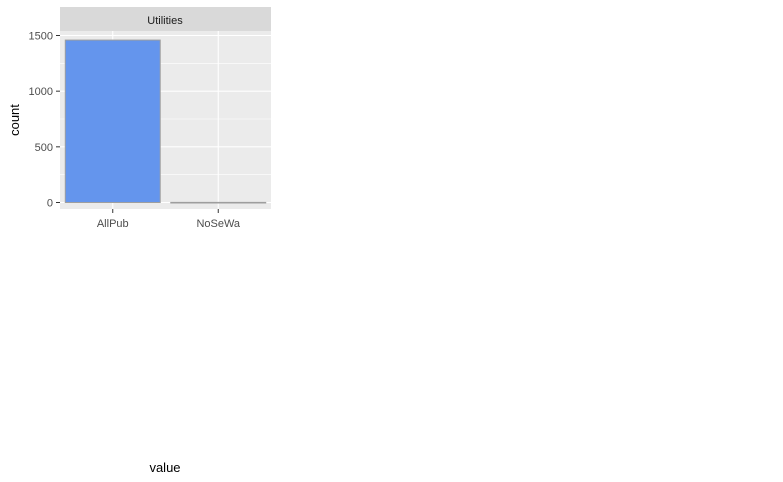  I want to click on x-tick-label: AllPub, so click(113, 224).